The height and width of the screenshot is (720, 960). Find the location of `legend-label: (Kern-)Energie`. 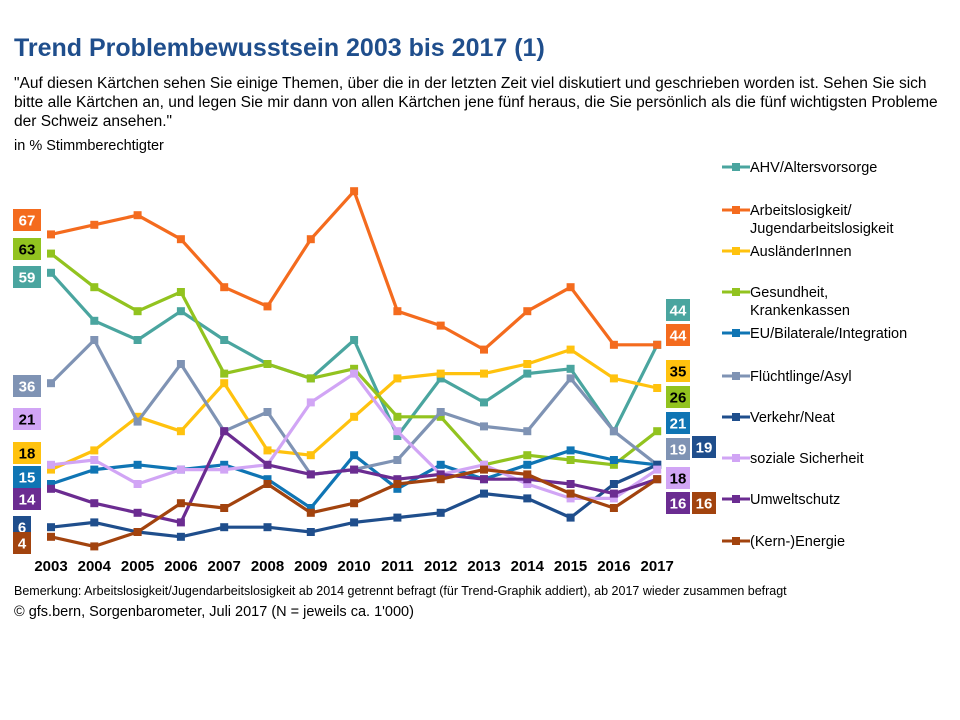

legend-label: (Kern-)Energie is located at coordinates (797, 542).